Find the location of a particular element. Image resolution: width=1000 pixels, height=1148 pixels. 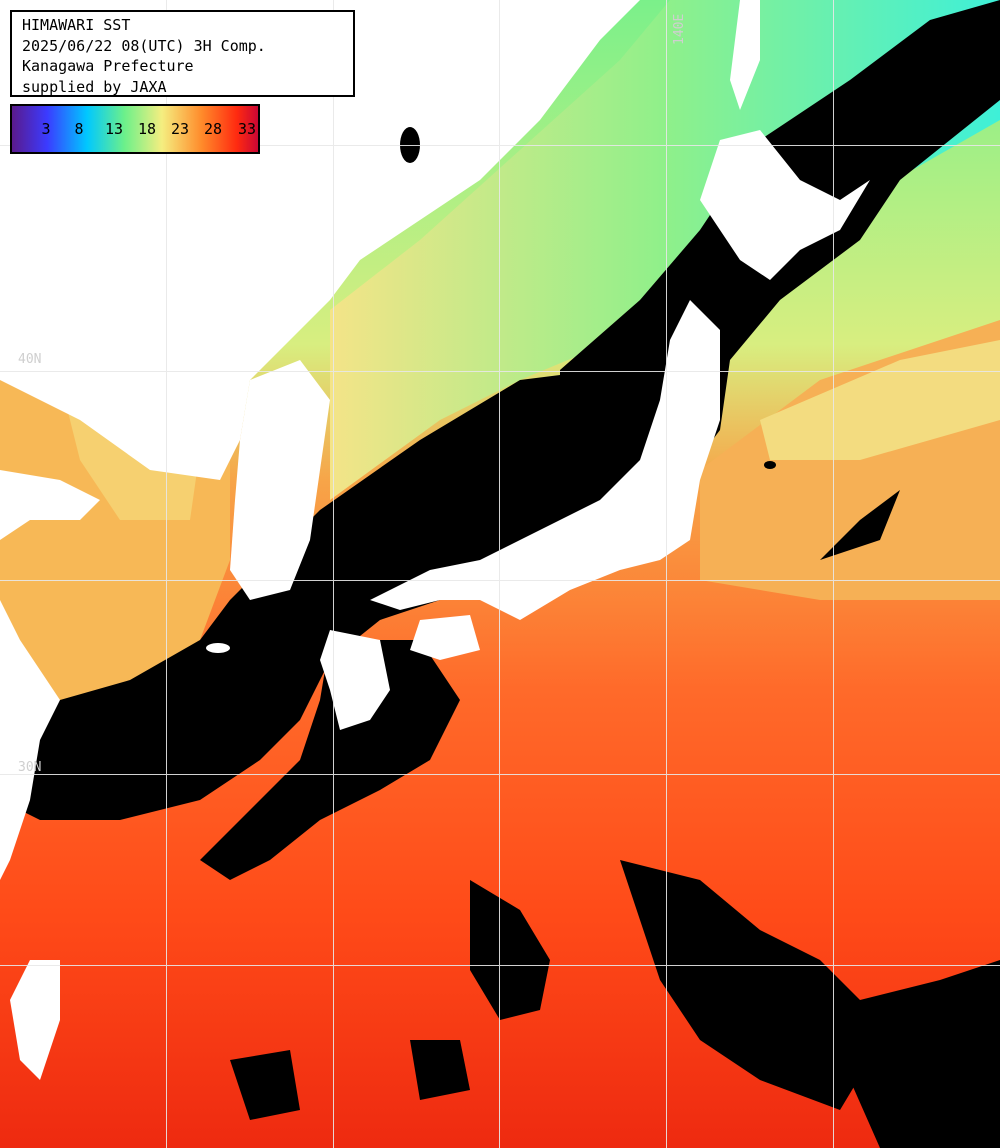

scale-tick: 33 is located at coordinates (247, 129).